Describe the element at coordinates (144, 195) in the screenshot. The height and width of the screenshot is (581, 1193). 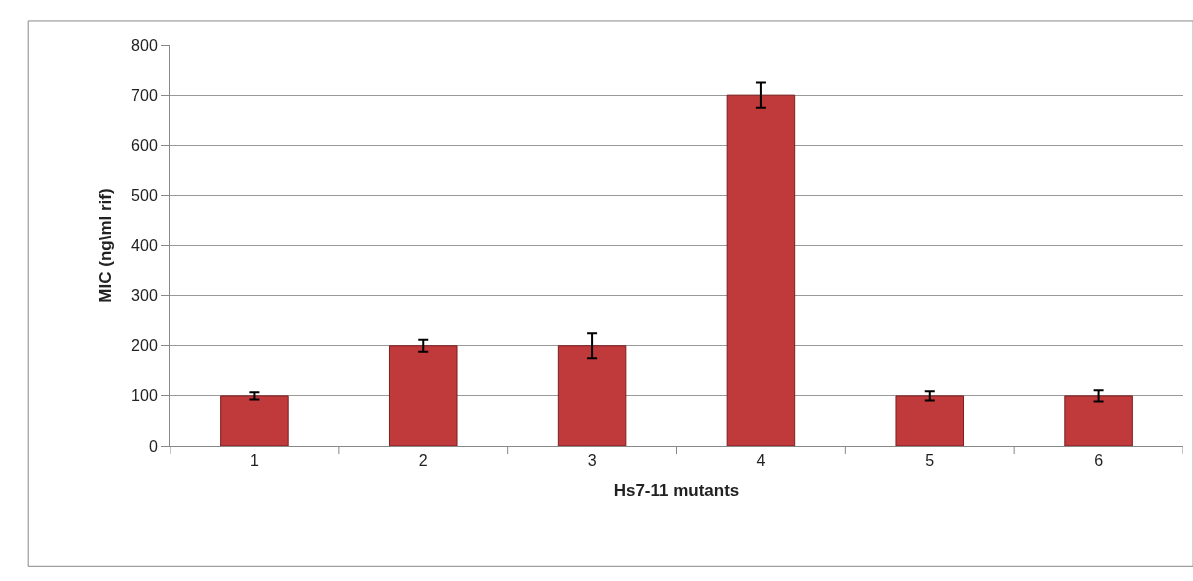
I see `y-tick-label: 500` at that location.